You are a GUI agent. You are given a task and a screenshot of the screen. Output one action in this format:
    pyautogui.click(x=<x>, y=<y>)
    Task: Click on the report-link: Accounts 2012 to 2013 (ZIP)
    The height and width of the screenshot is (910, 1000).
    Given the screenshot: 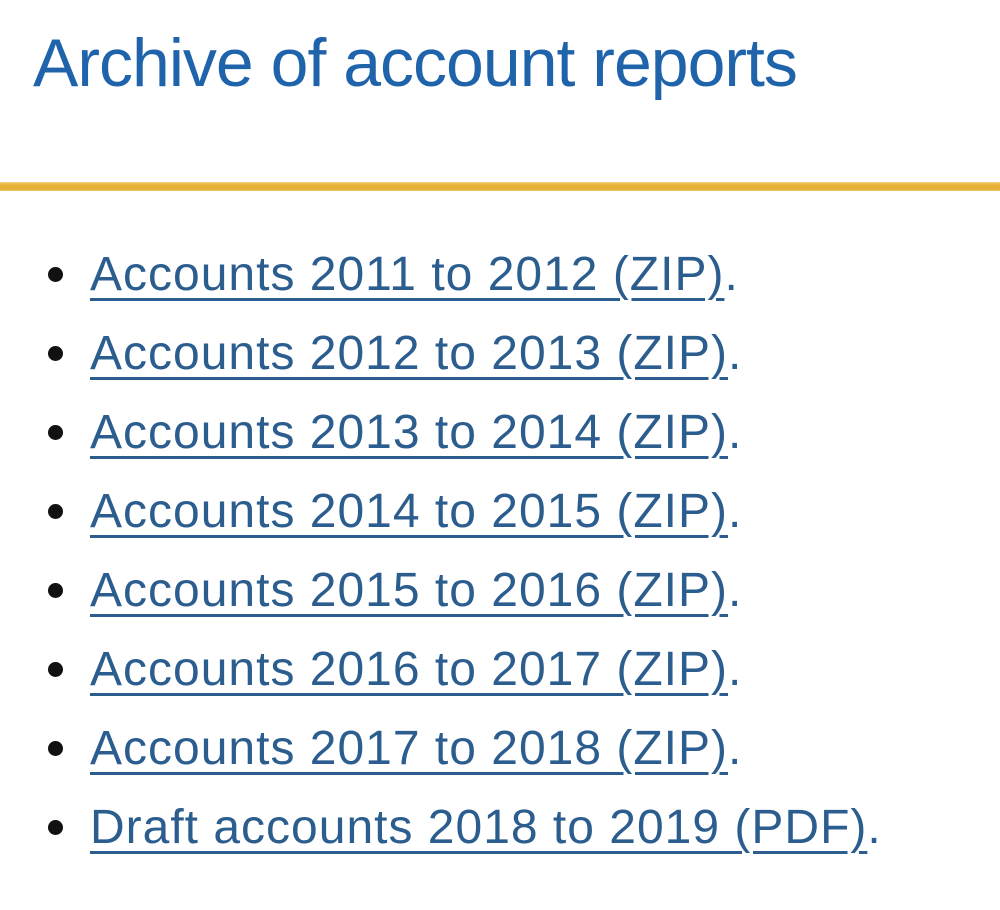 What is the action you would take?
    pyautogui.click(x=409, y=353)
    